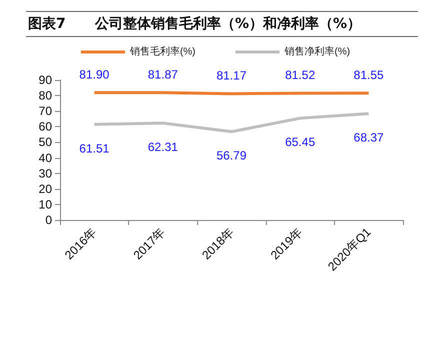 Image resolution: width=431 pixels, height=337 pixels. I want to click on data-label: 56.79, so click(231, 155).